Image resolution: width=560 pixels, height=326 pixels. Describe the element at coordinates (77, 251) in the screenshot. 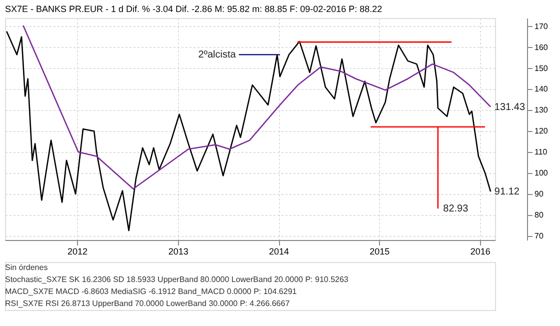

I see `x-tick-label: 2012` at that location.